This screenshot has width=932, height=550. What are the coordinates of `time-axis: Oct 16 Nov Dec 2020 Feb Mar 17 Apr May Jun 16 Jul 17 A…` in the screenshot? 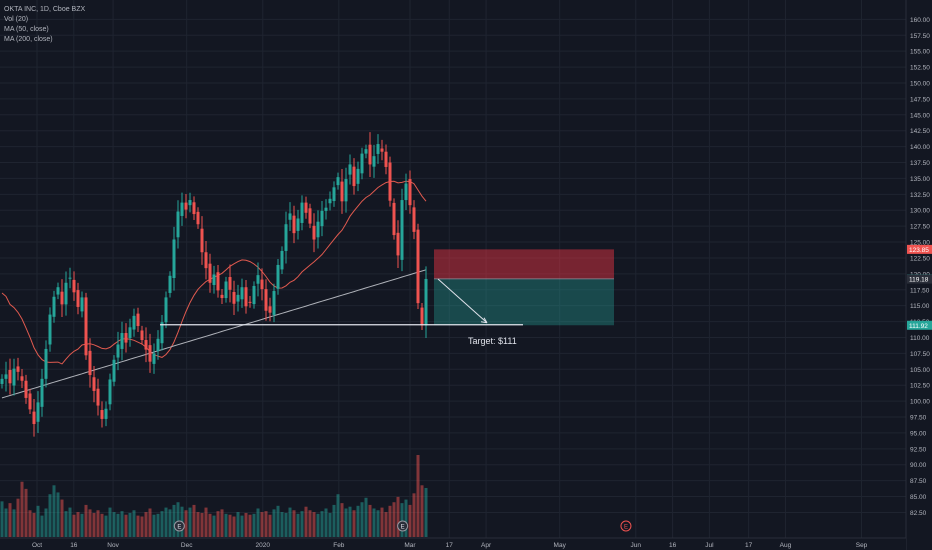 It's located at (453, 543).